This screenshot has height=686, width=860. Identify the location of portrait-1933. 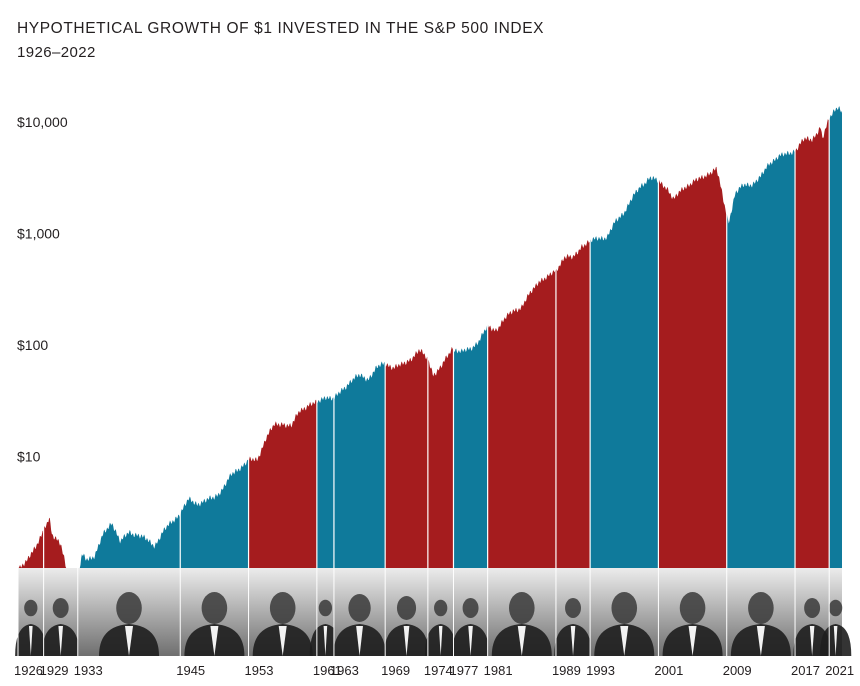
(129, 612).